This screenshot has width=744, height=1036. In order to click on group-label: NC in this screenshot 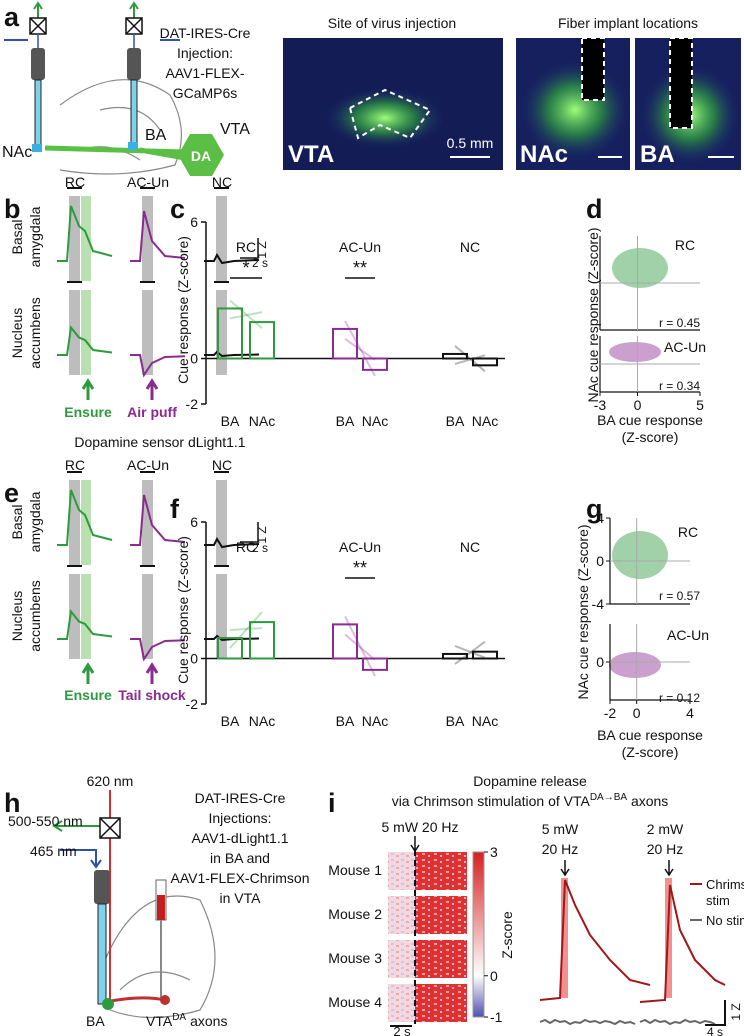, I will do `click(470, 547)`.